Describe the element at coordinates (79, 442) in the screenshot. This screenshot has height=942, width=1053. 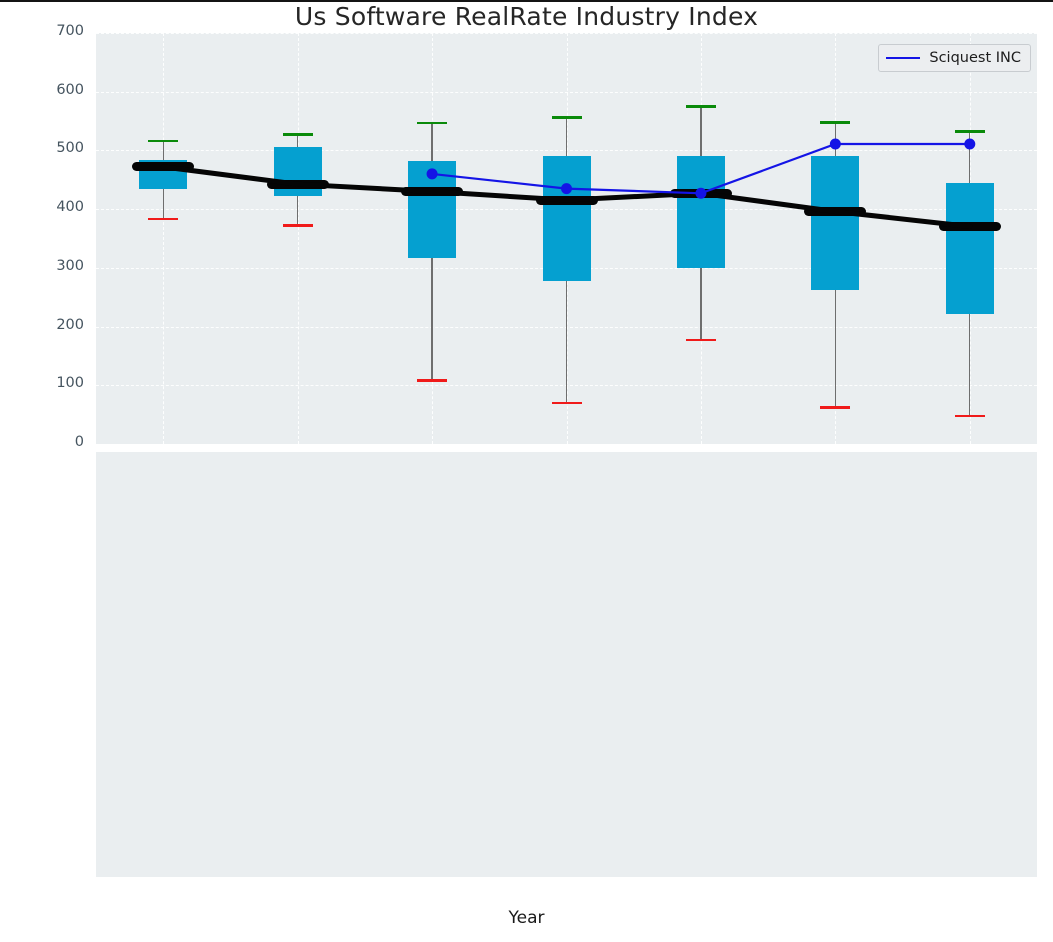
I see `y-tick-label: 0` at that location.